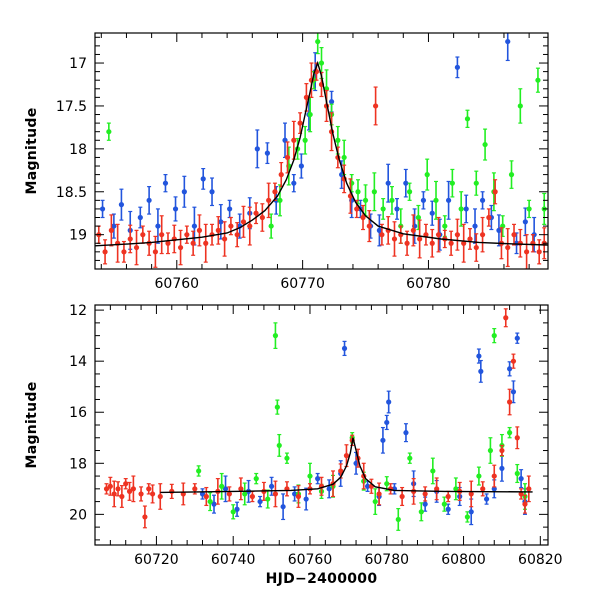  Describe the element at coordinates (540, 560) in the screenshot. I see `x-tick-label: 60820` at that location.